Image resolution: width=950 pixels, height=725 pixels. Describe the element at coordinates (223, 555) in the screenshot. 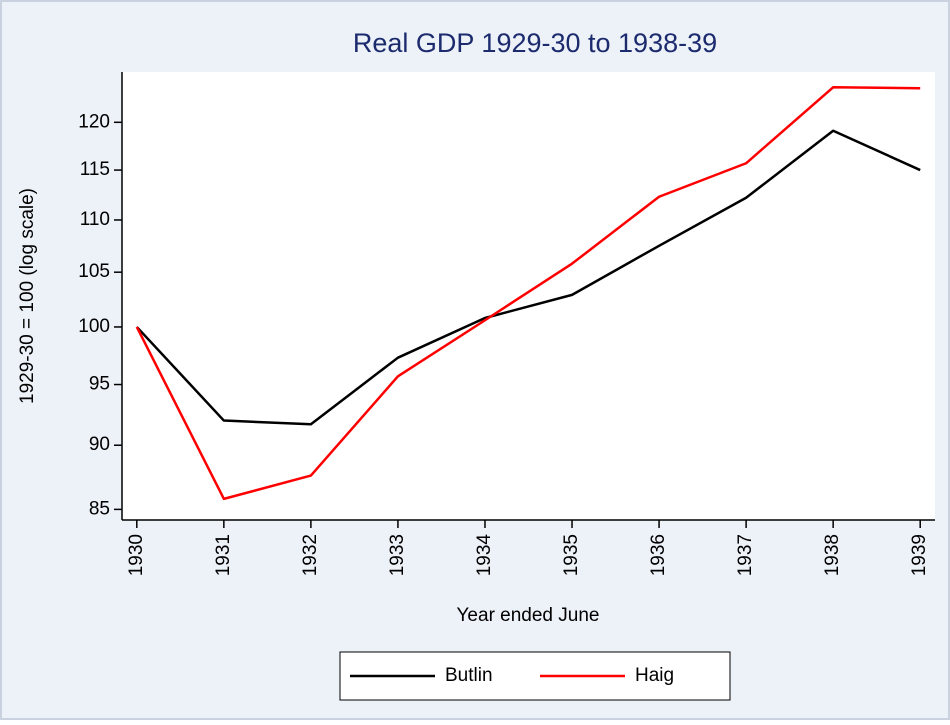

I see `x-tick-label: 1931` at that location.